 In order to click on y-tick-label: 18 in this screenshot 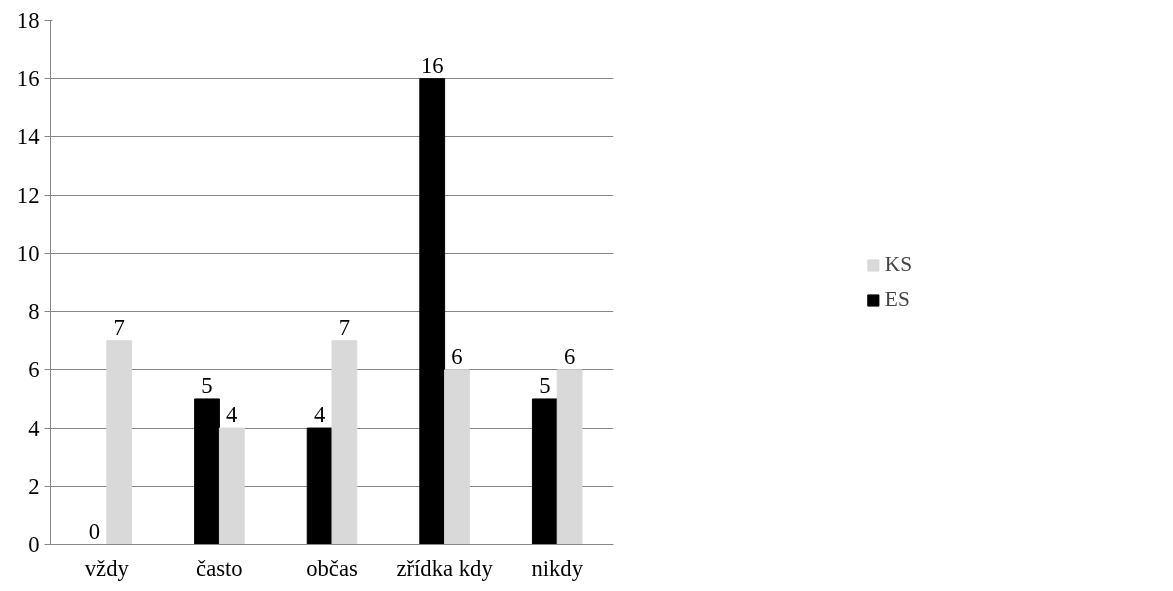, I will do `click(28, 20)`.